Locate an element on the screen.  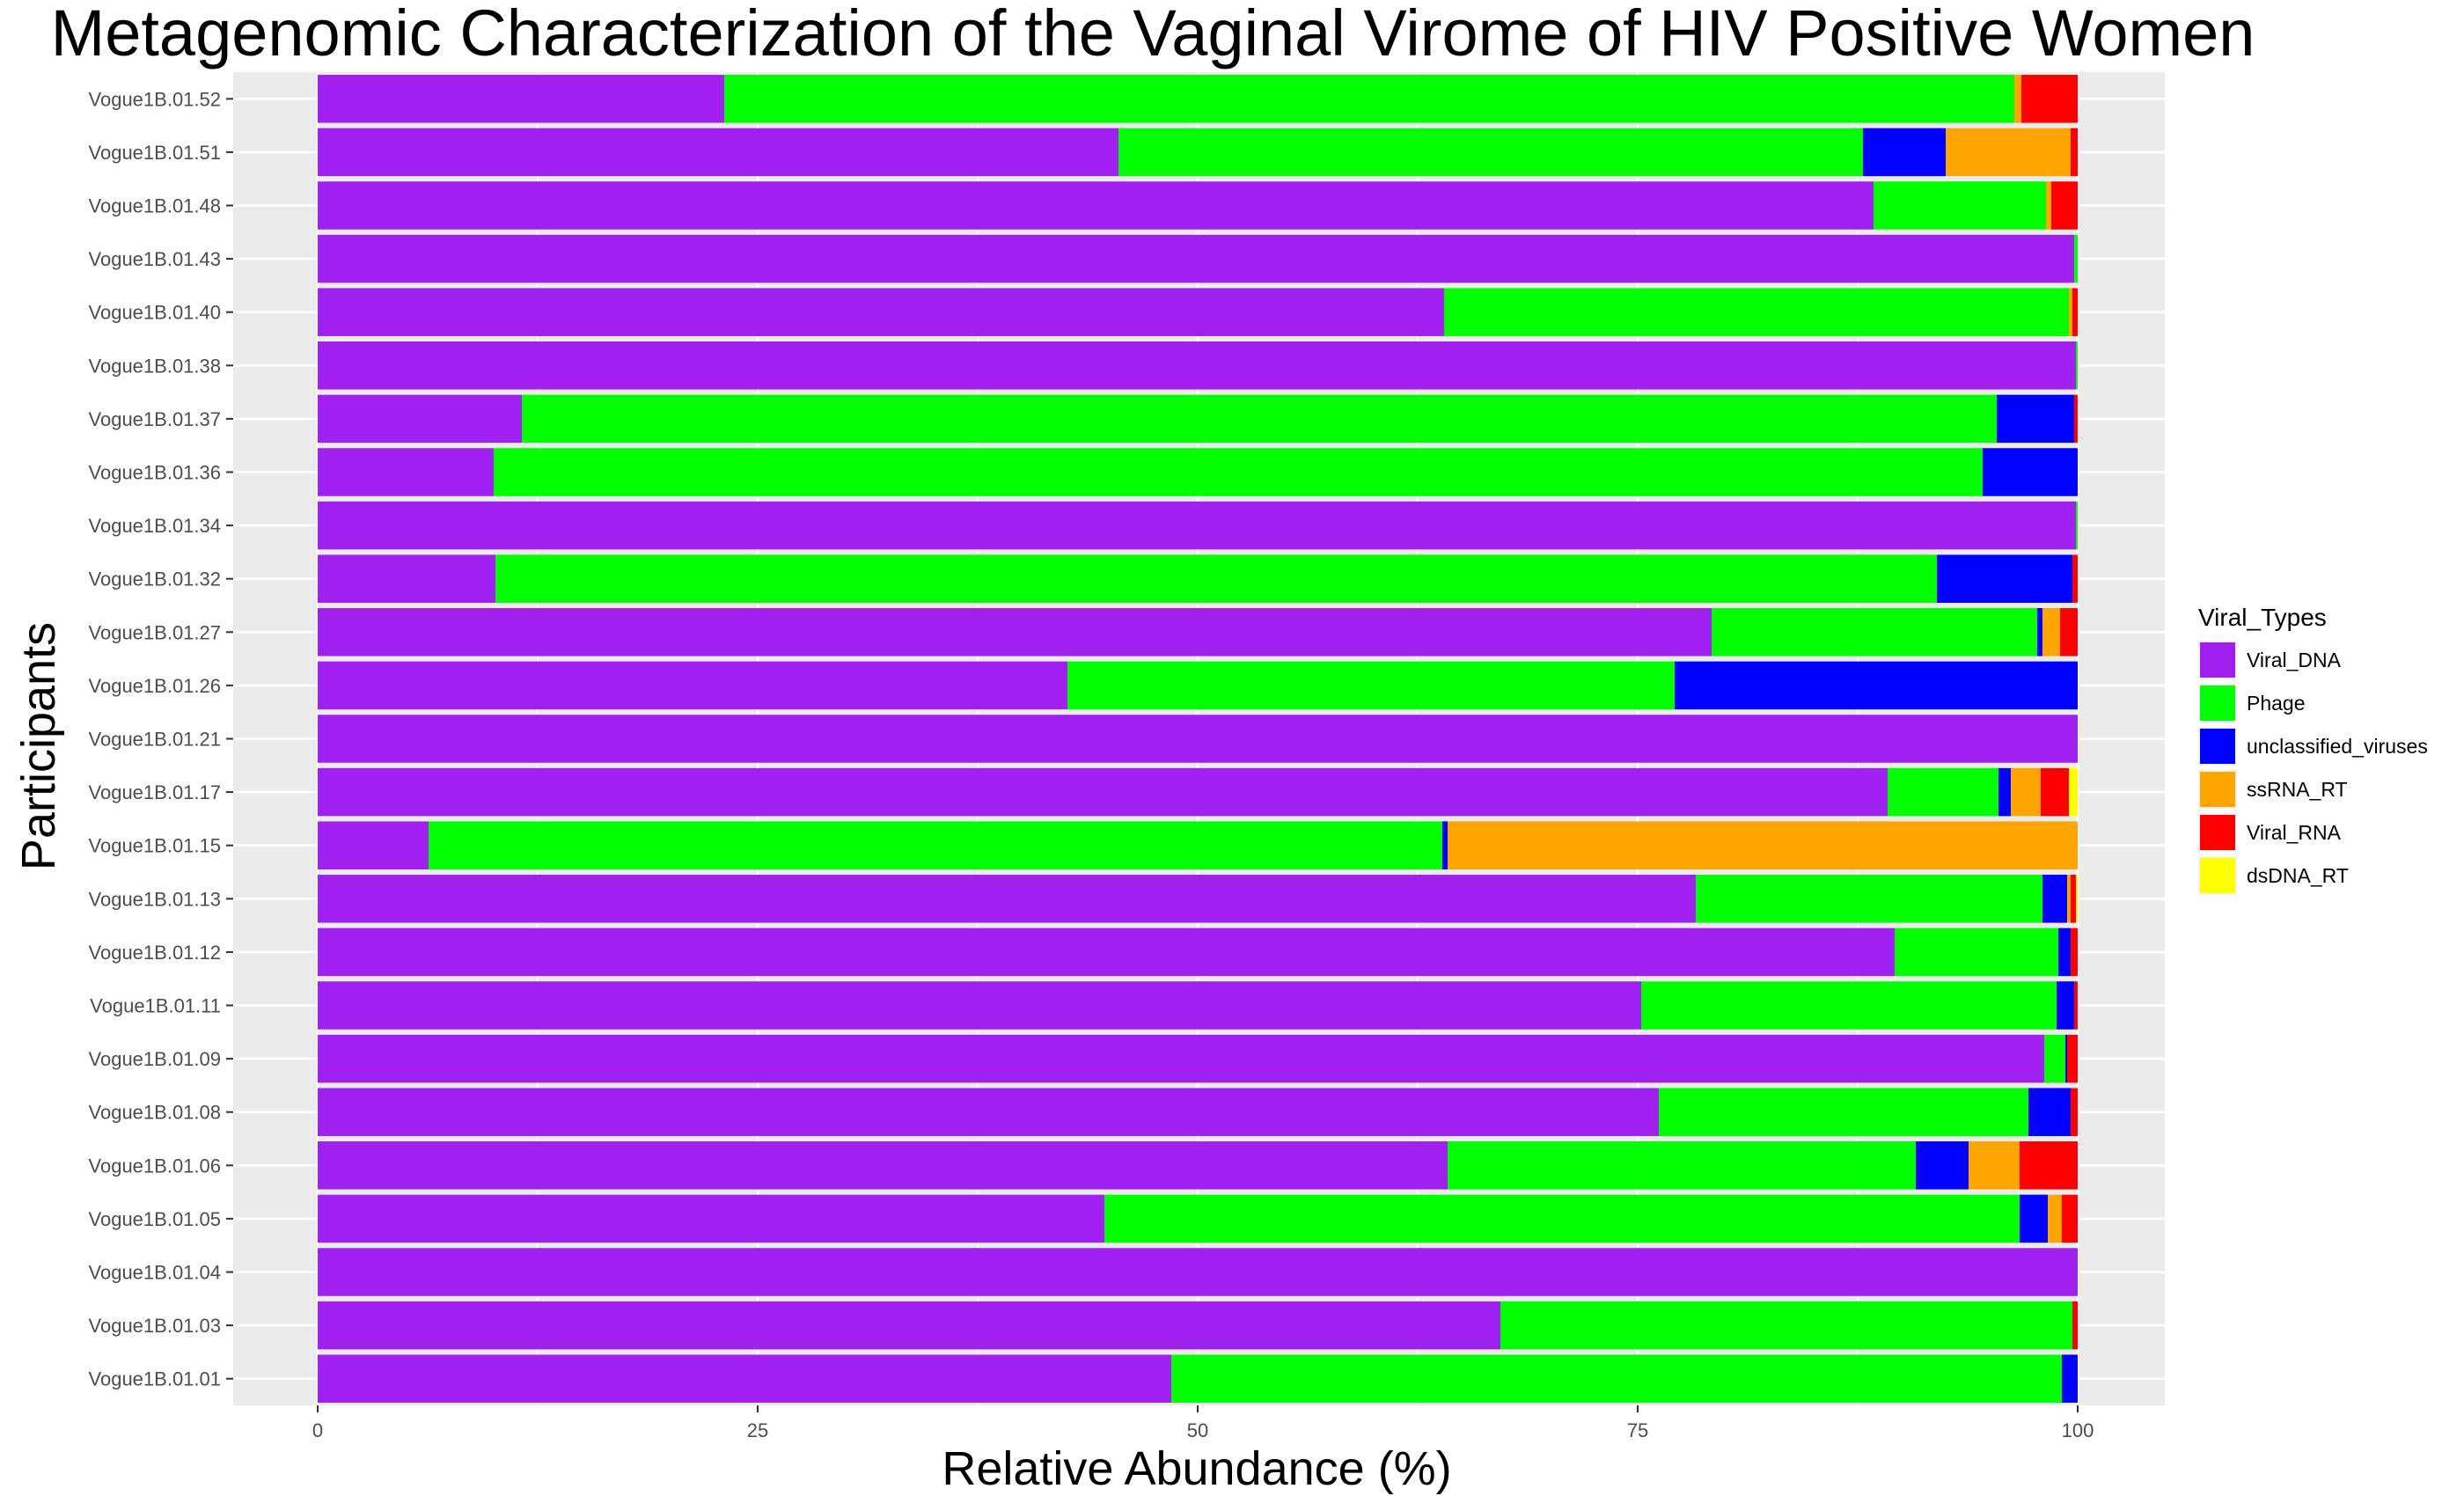
y-tick-label: Vogue1B.01.05 is located at coordinates (155, 1219).